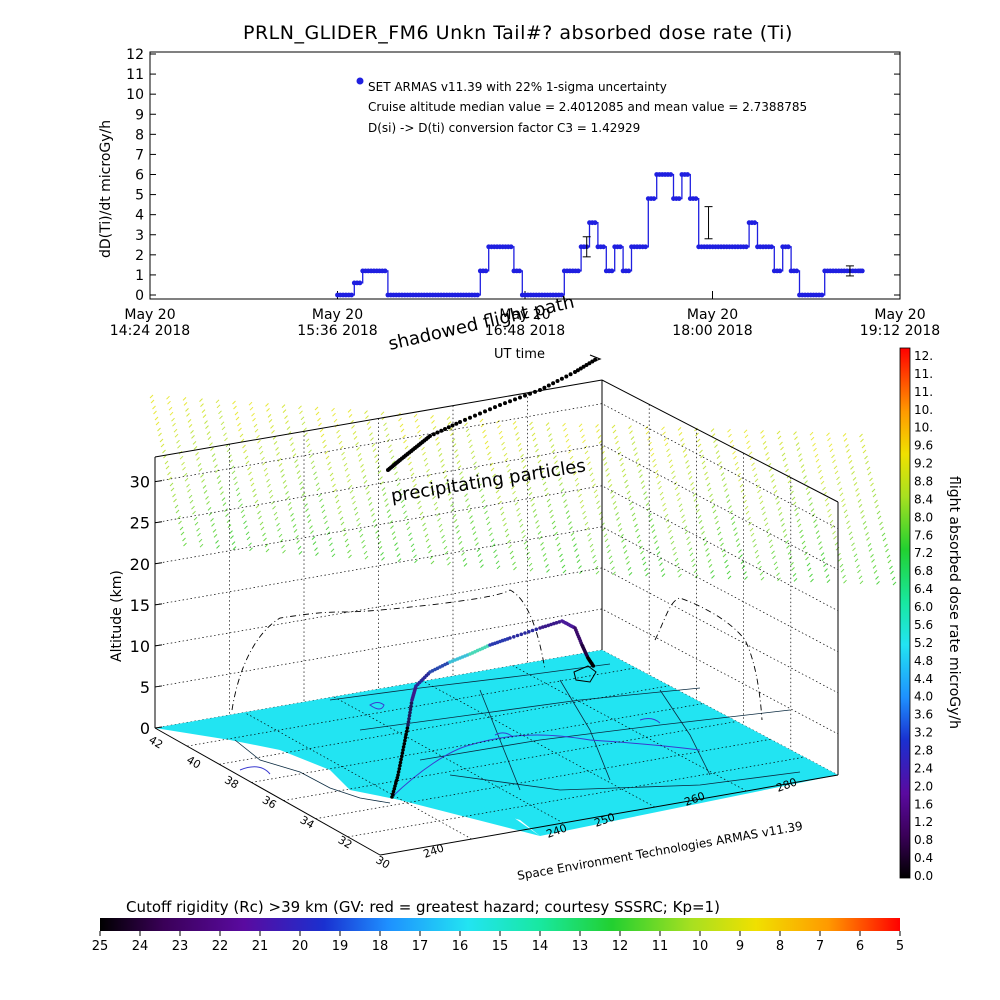 The image size is (1000, 1000). What do you see at coordinates (300, 946) in the screenshot?
I see `cutoff-tick-label: 20` at bounding box center [300, 946].